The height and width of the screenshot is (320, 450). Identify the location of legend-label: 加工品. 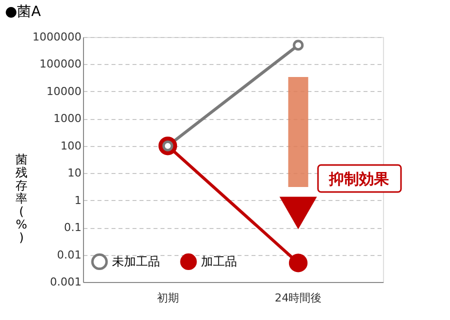
(219, 261).